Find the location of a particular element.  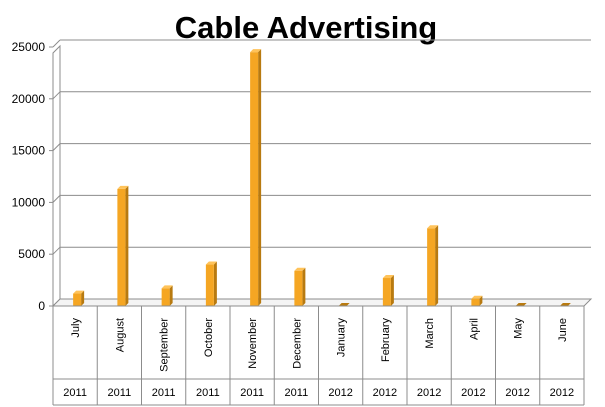

x-tick-label: April is located at coordinates (474, 329).